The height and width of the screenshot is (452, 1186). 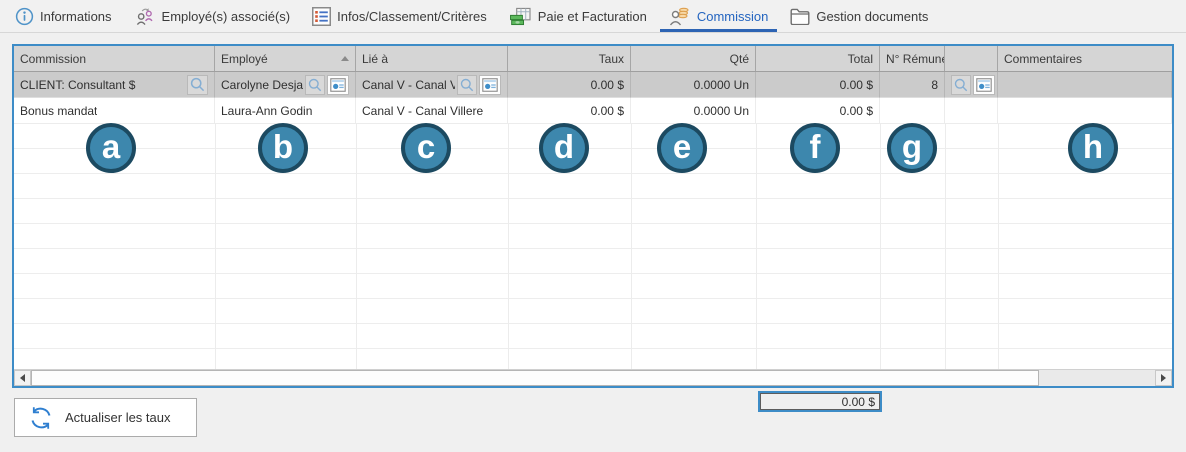 I want to click on tab-gestion-documents: Gestion documents, so click(x=859, y=16).